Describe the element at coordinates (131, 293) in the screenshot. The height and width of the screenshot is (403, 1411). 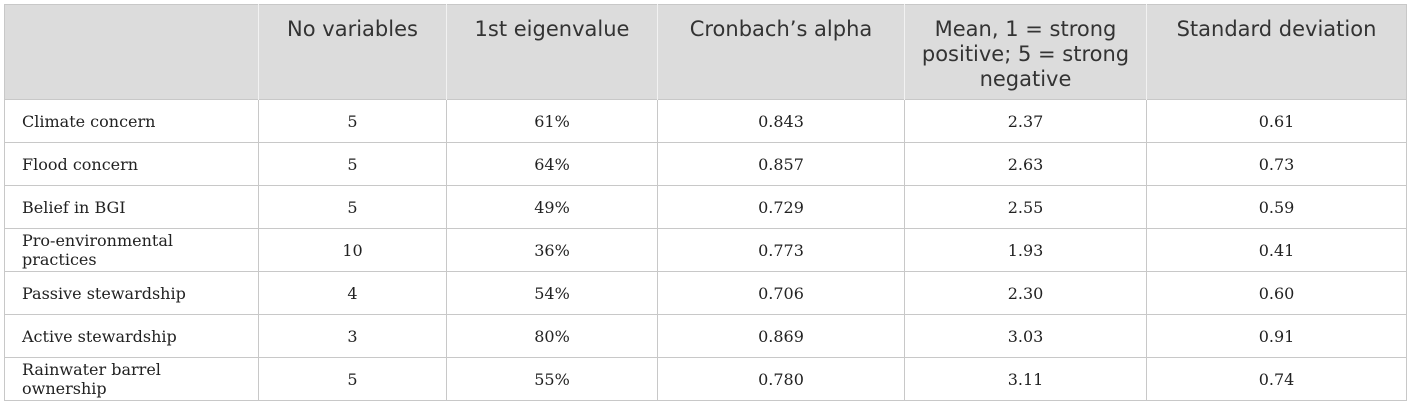
I see `row-label: Passive stewardship` at that location.